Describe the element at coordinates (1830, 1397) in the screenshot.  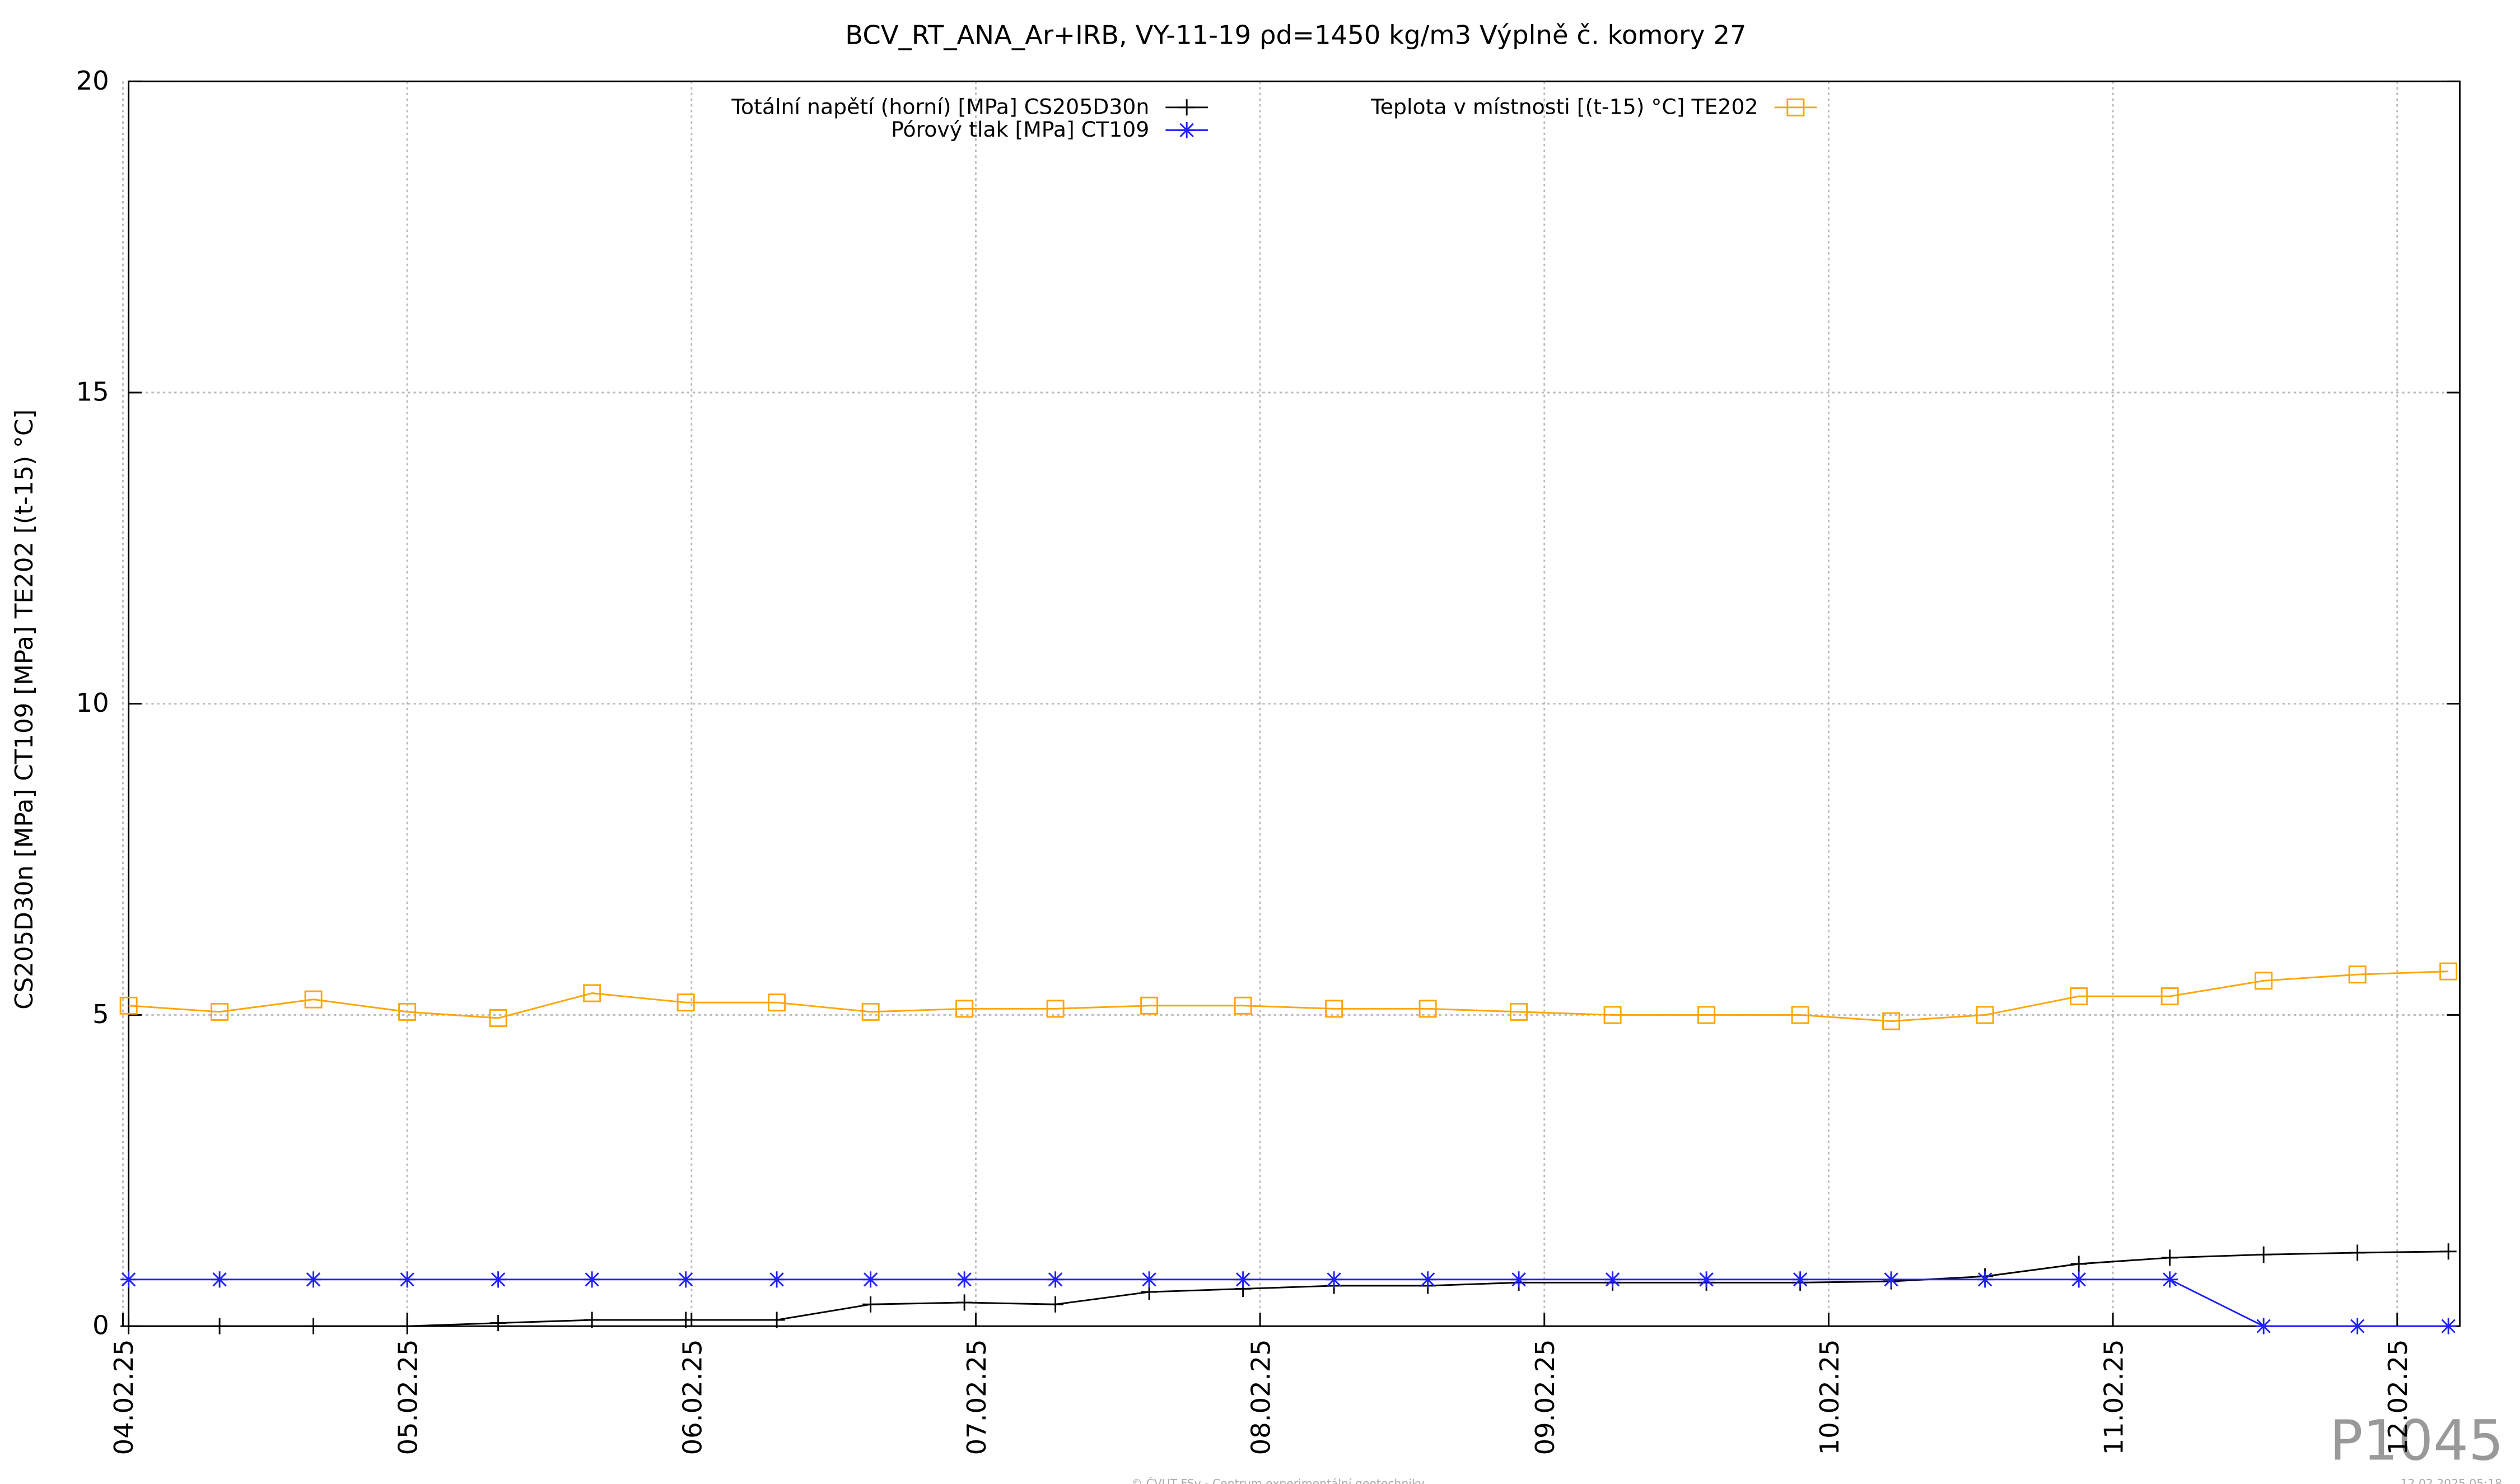
I see `x-tick-label: 10.02.25` at that location.